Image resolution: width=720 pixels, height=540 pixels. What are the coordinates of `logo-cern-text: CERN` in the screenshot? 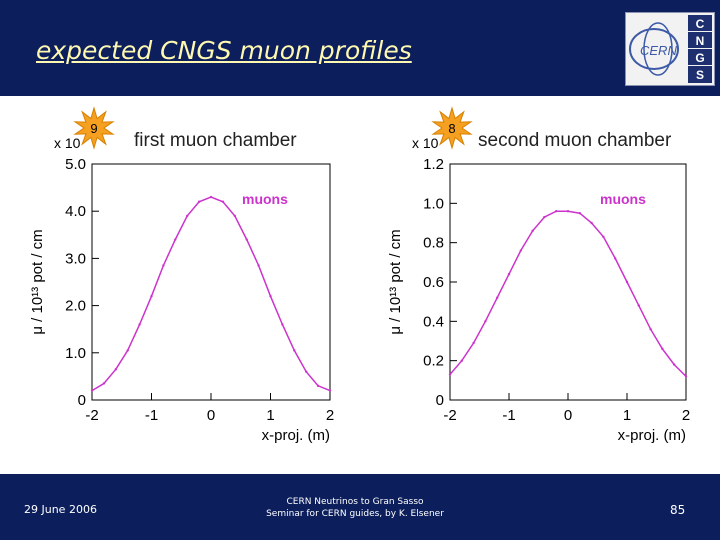 It's located at (658, 50).